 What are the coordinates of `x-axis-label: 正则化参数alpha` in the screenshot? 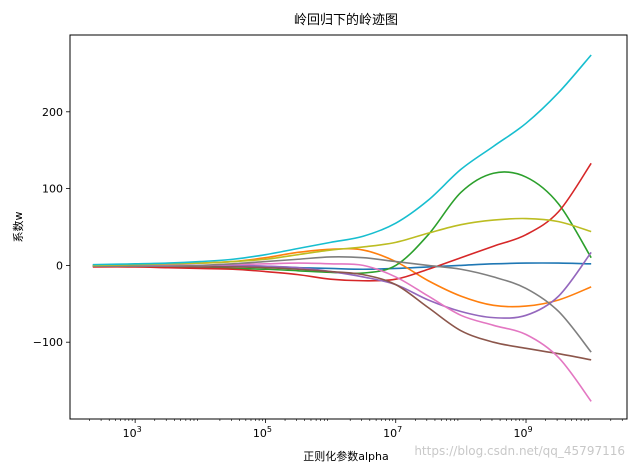 It's located at (346, 456).